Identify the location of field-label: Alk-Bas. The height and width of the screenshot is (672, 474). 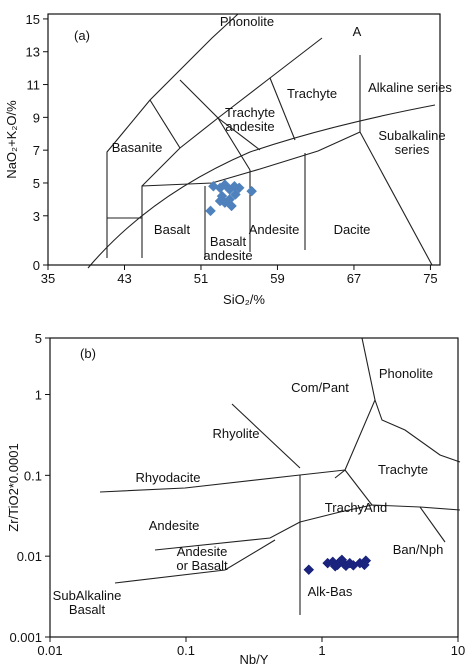
(330, 591).